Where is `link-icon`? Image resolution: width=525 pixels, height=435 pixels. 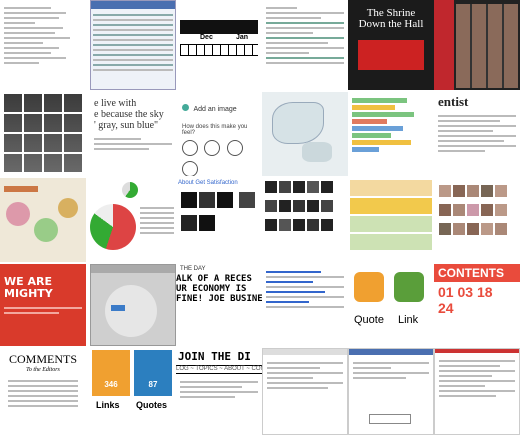 link-icon is located at coordinates (409, 287).